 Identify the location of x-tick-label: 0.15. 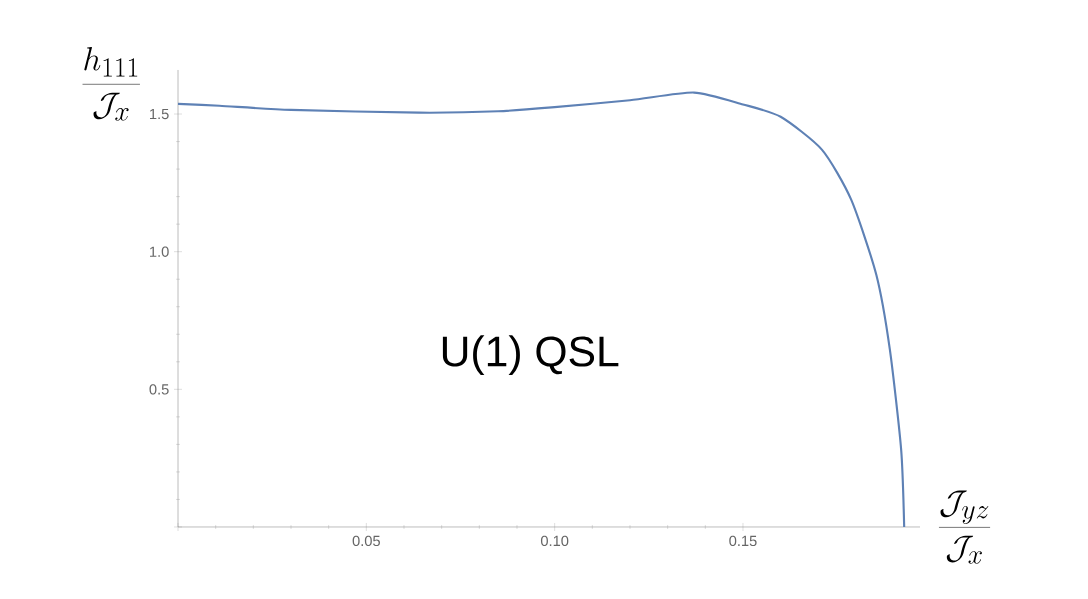
(743, 541).